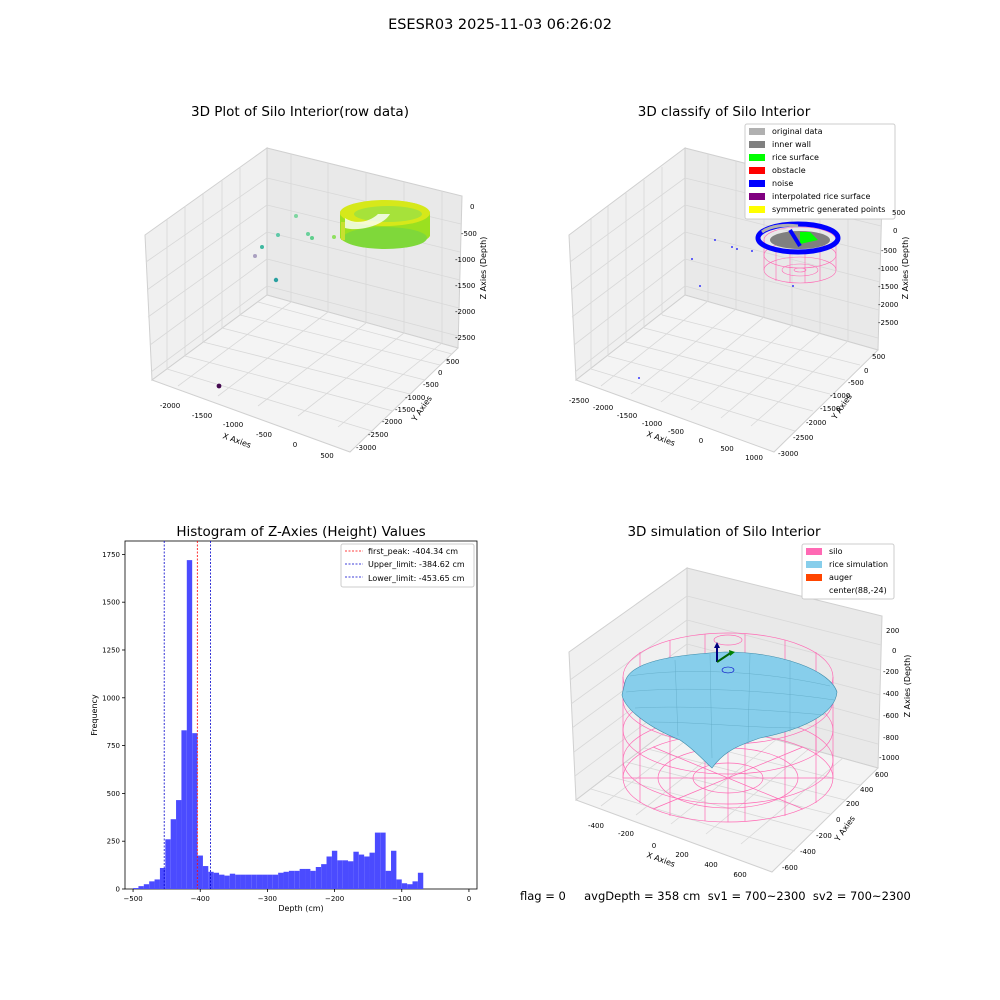  What do you see at coordinates (466, 272) in the screenshot?
I see `raw-z-ticks: 0 -500 -1000 -1500 -2000 -2500` at bounding box center [466, 272].